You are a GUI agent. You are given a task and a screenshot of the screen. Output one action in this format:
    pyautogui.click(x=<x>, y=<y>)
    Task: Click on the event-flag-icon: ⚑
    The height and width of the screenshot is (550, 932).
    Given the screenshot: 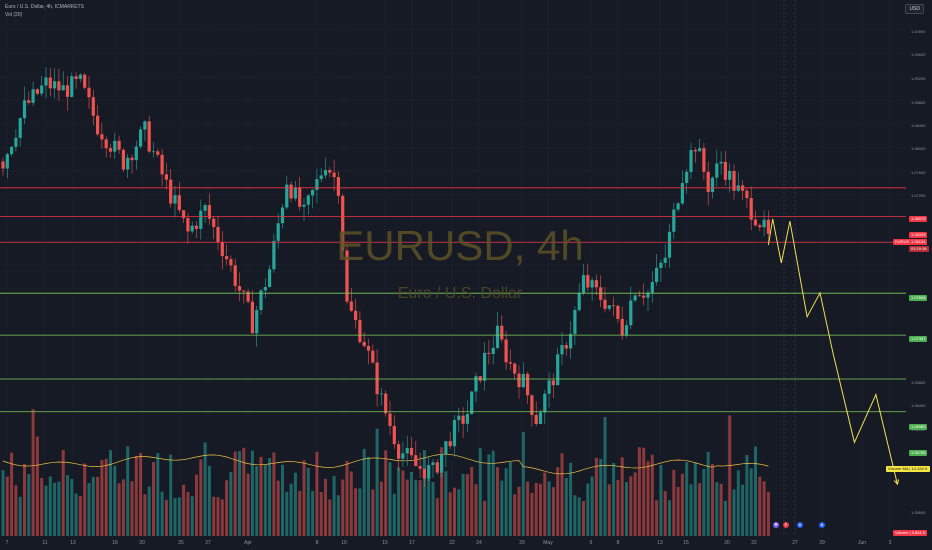 What is the action you would take?
    pyautogui.click(x=776, y=525)
    